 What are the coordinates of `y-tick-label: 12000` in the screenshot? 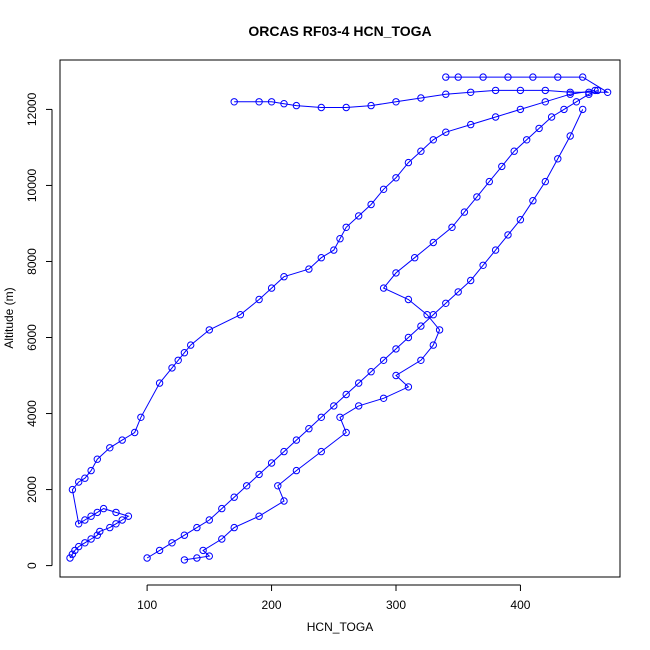 It's located at (32, 109).